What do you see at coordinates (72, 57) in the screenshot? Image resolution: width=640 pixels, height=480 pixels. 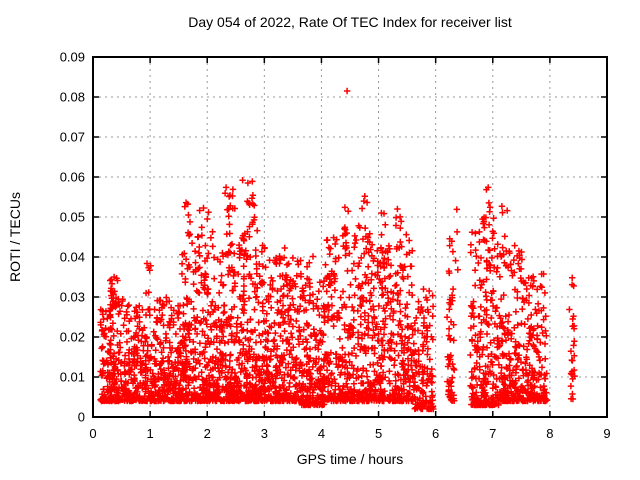 I see `y-tick-label: 0.09` at bounding box center [72, 57].